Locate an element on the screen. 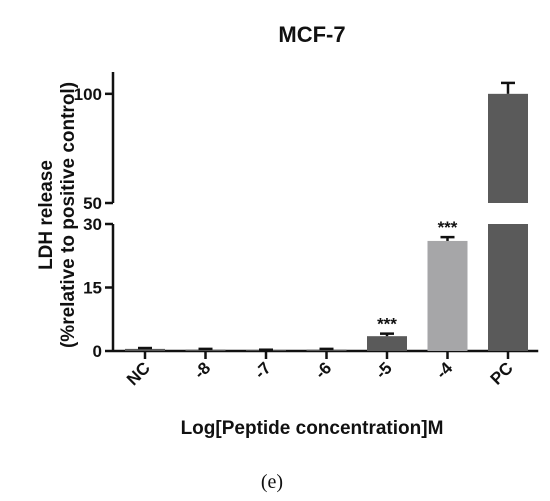  x-tick-label: -7 is located at coordinates (263, 370).